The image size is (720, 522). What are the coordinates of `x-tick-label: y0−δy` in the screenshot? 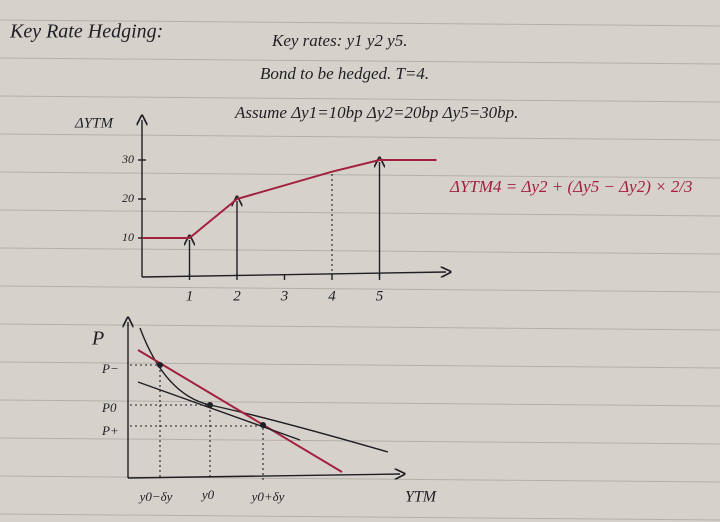 It's located at (155, 496).